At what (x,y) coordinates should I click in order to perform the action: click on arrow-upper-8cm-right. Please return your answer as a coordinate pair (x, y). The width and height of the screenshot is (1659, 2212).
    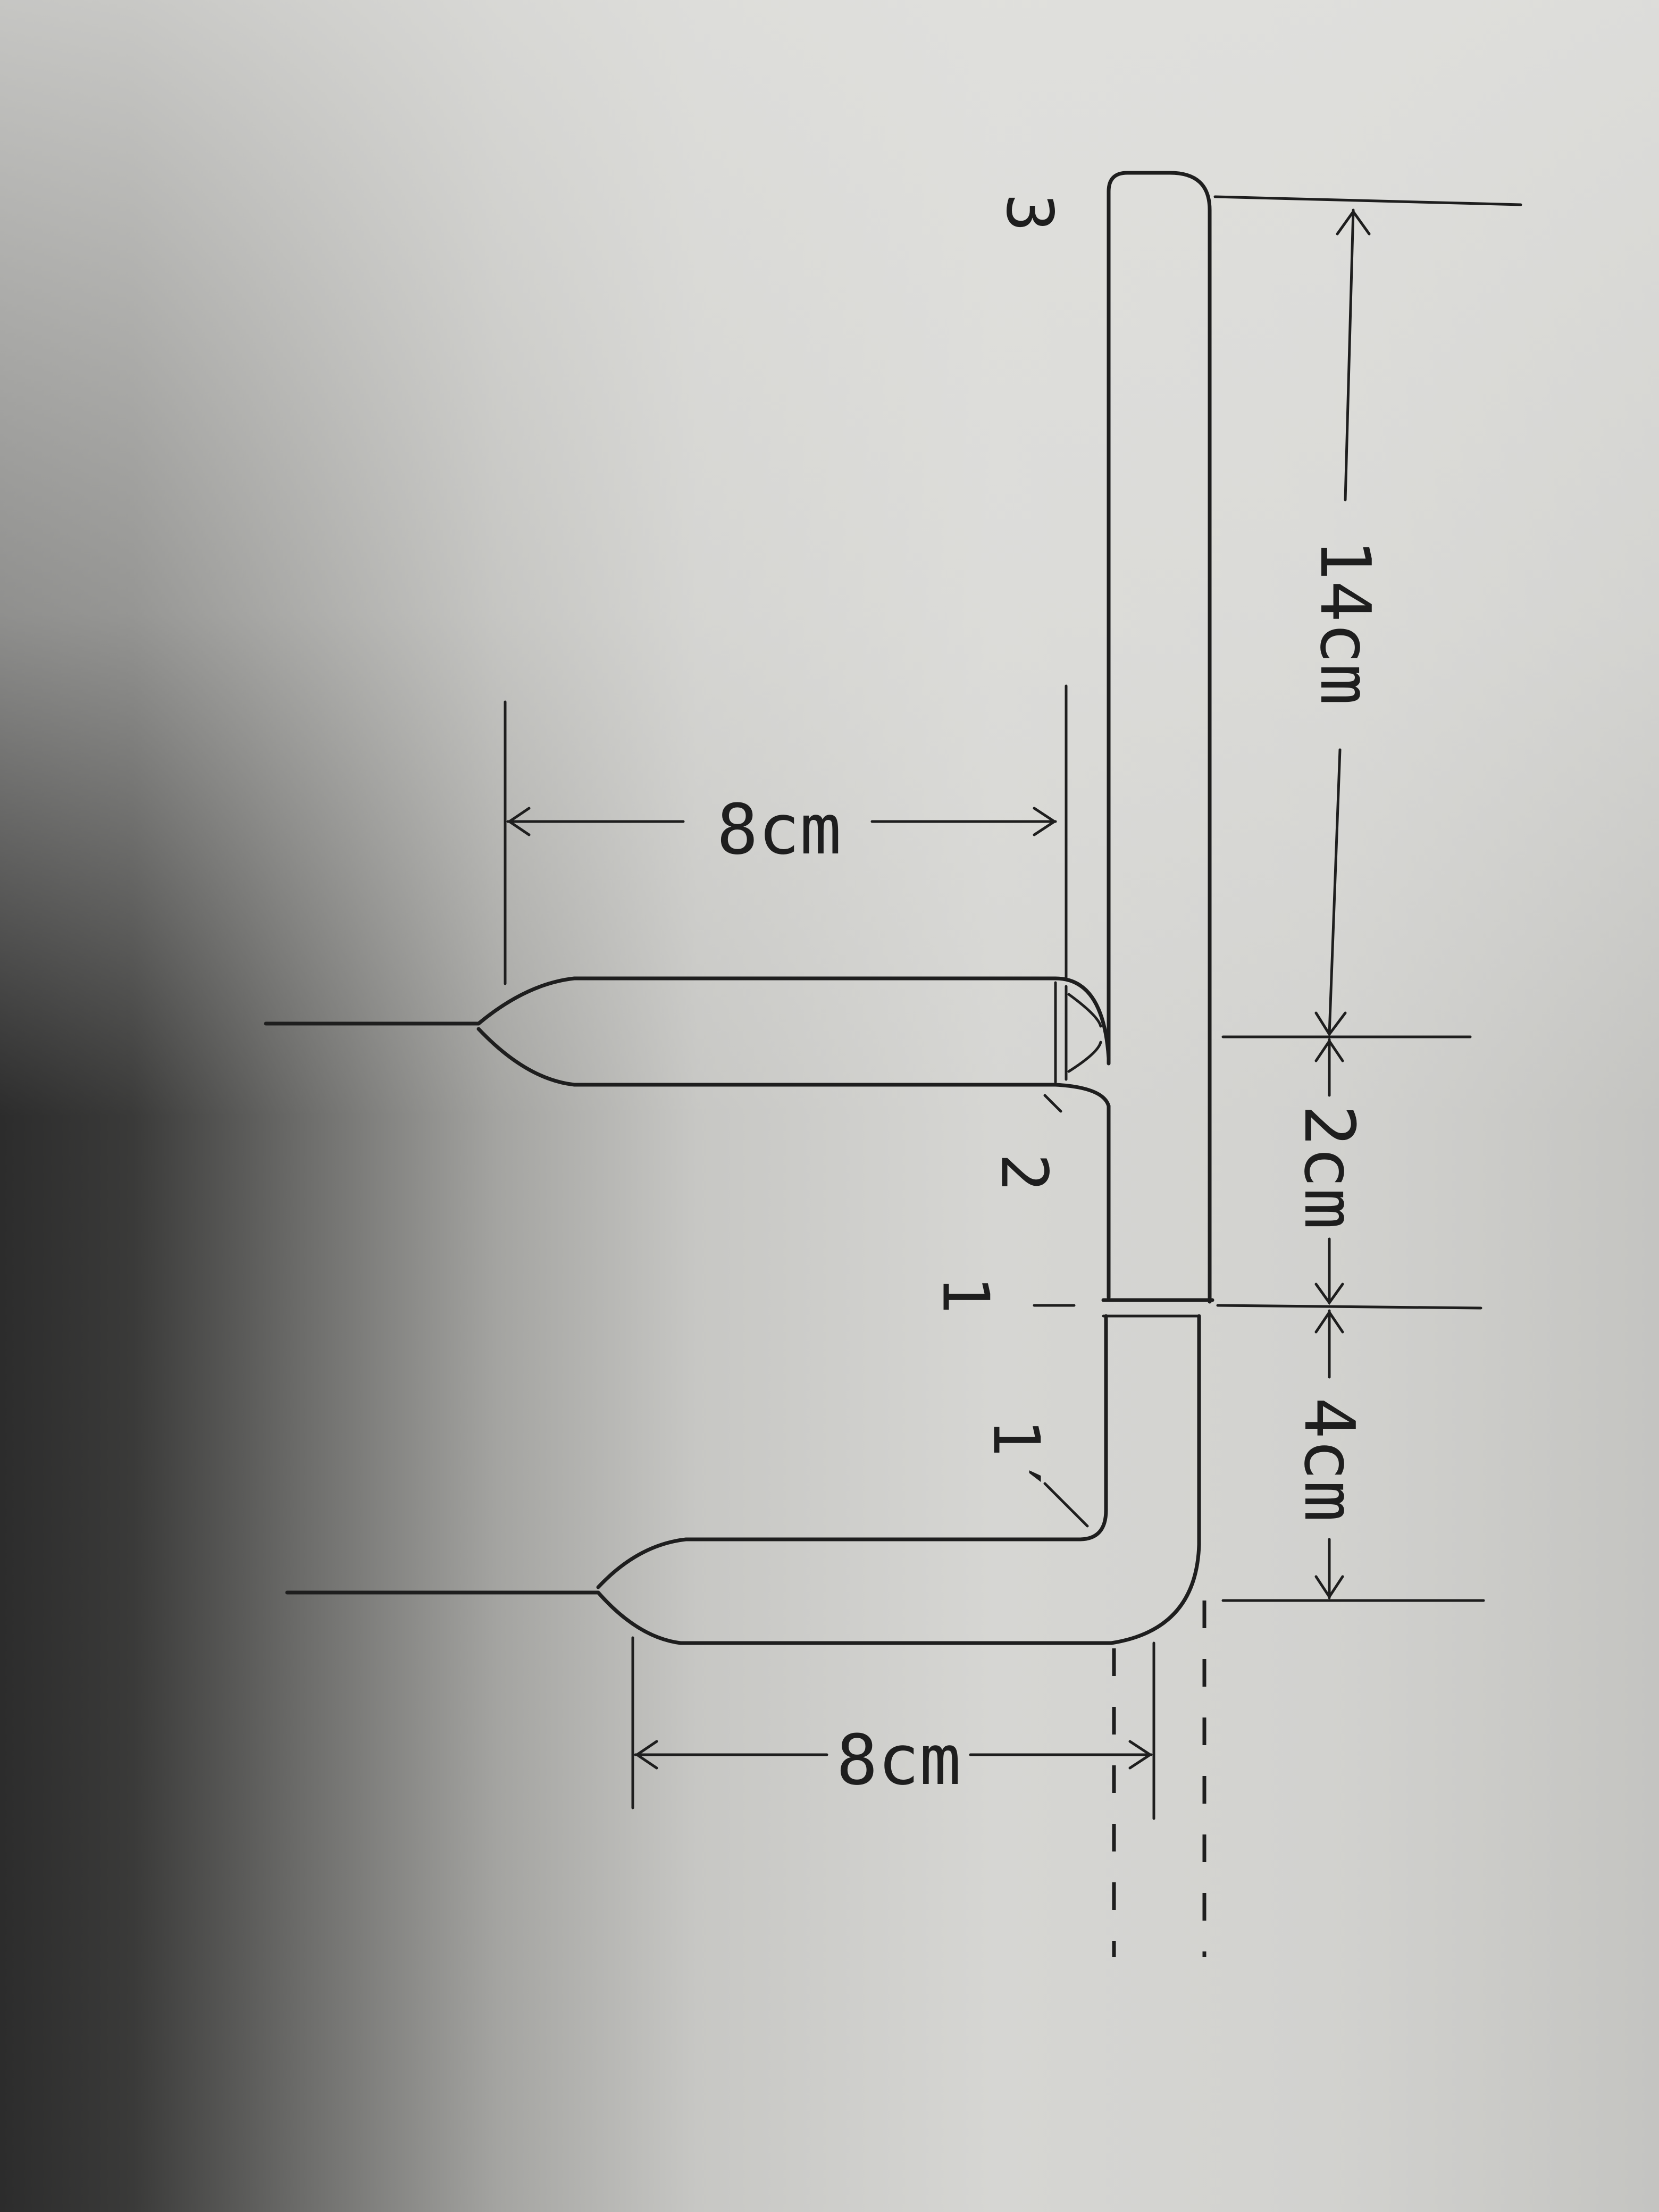
    Looking at the image, I should click on (1045, 821).